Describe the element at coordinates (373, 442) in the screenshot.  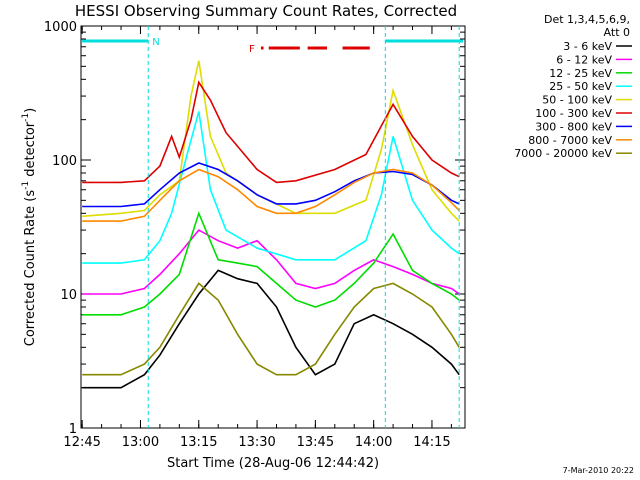
I see `x-tick-label: 14:00` at that location.